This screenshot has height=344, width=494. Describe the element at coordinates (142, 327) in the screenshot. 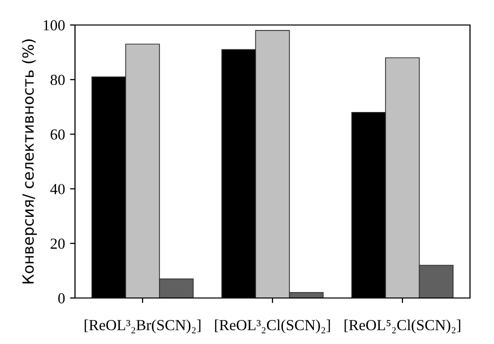

I see `x-tick-label: [ReOL³₂Br(SCN)₂]` at that location.